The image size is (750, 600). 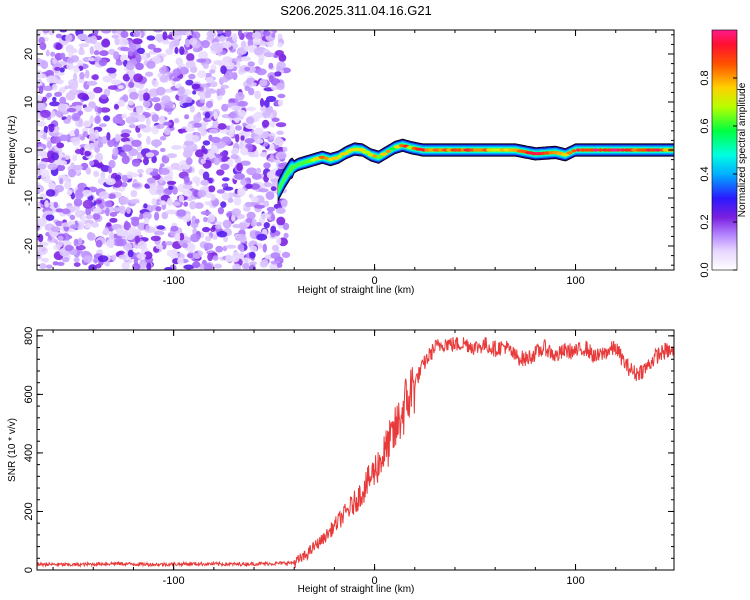 I want to click on y-tick-label: 400, so click(x=29, y=453).